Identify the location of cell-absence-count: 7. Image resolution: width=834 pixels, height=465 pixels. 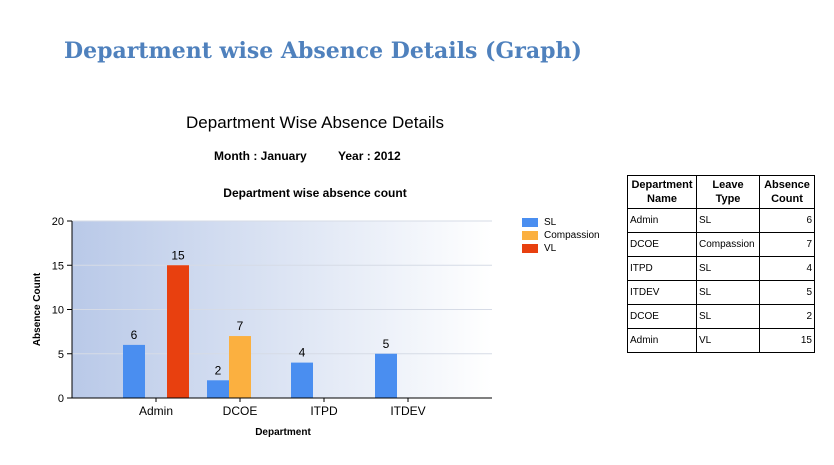
(787, 244).